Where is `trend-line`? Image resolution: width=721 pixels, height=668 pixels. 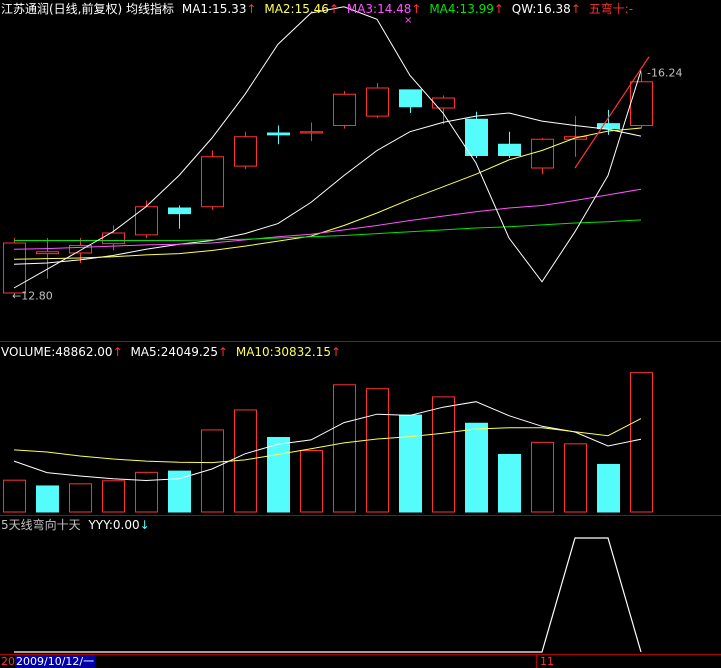
trend-line is located at coordinates (612, 112).